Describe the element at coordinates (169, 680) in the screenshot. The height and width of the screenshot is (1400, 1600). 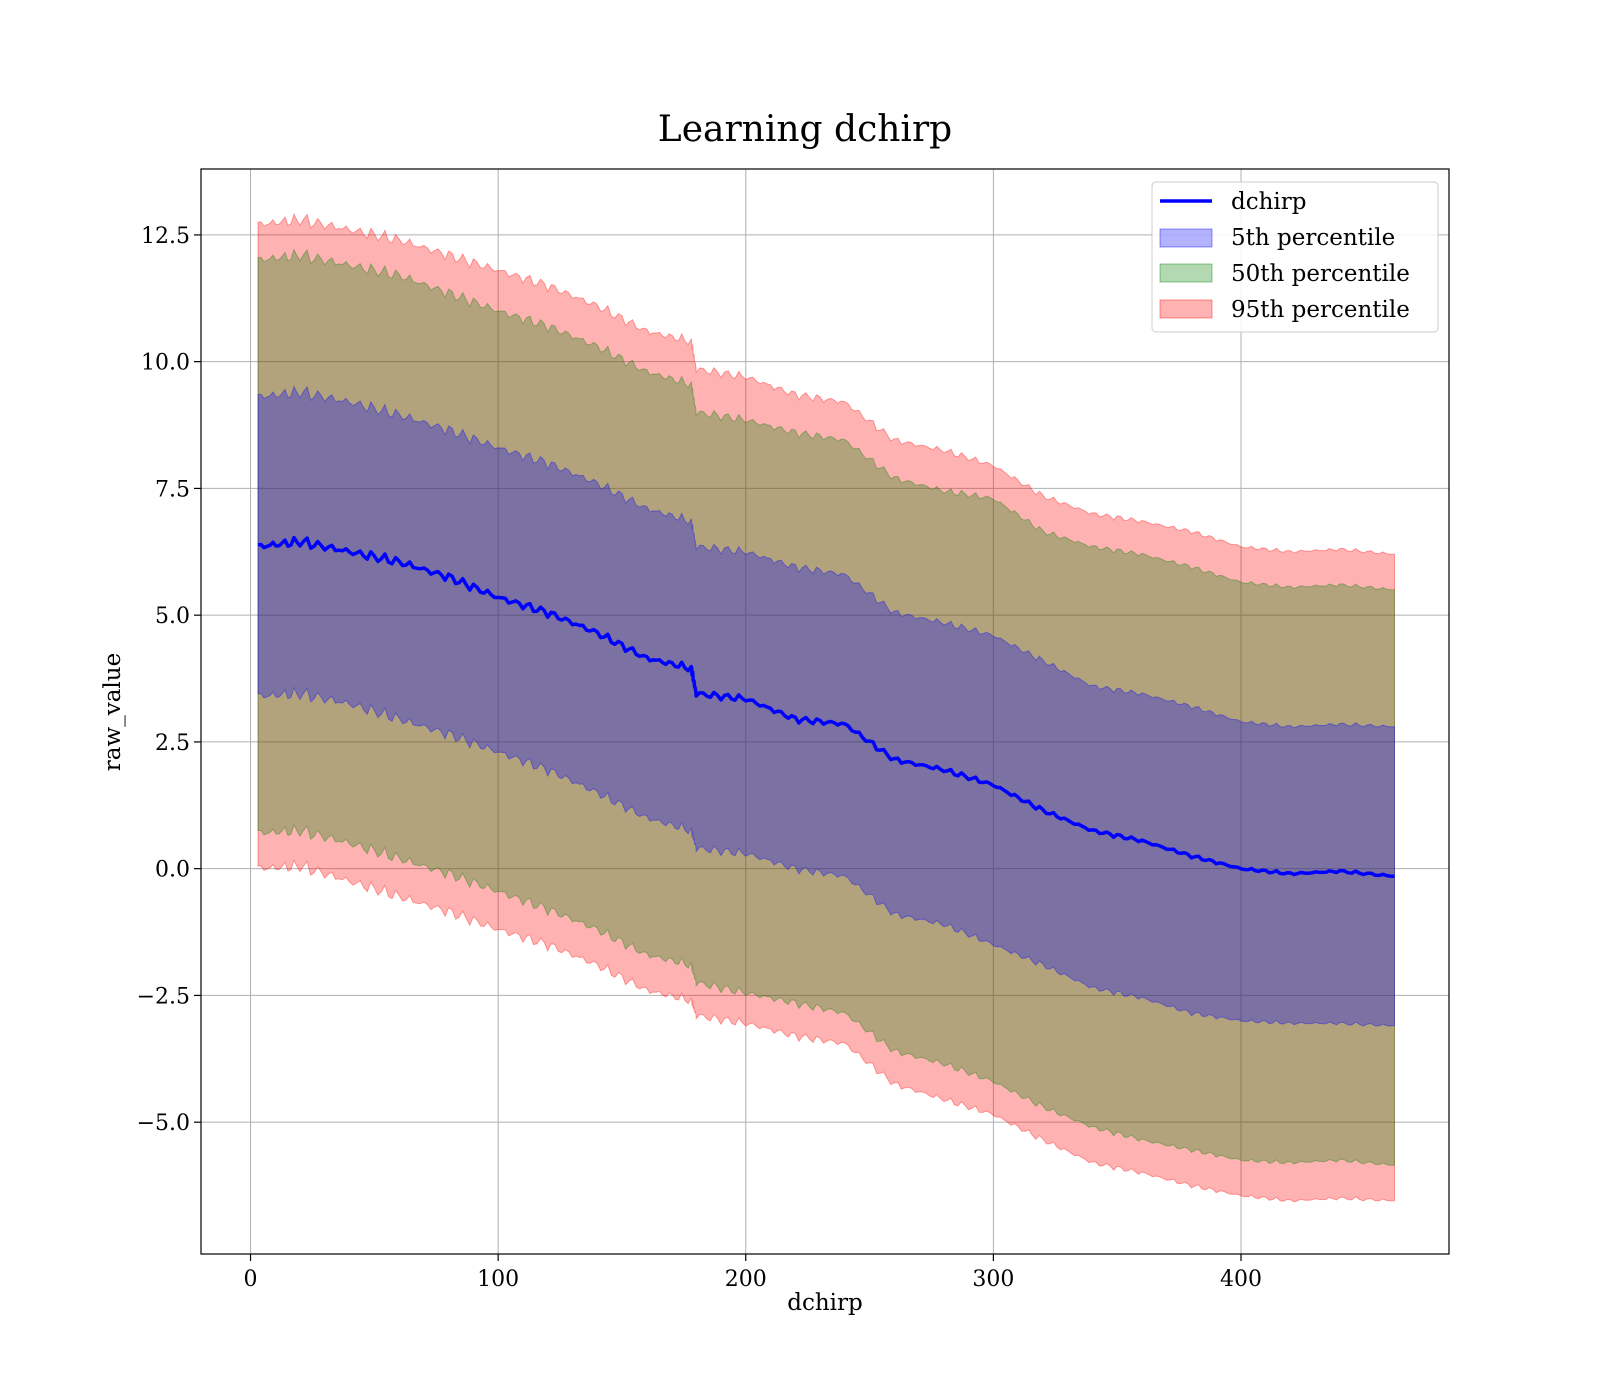
I see `y-axis-ticks: −5.0 −2.5 0.0 2.5 5.0 7.5 10.0 12.5` at that location.